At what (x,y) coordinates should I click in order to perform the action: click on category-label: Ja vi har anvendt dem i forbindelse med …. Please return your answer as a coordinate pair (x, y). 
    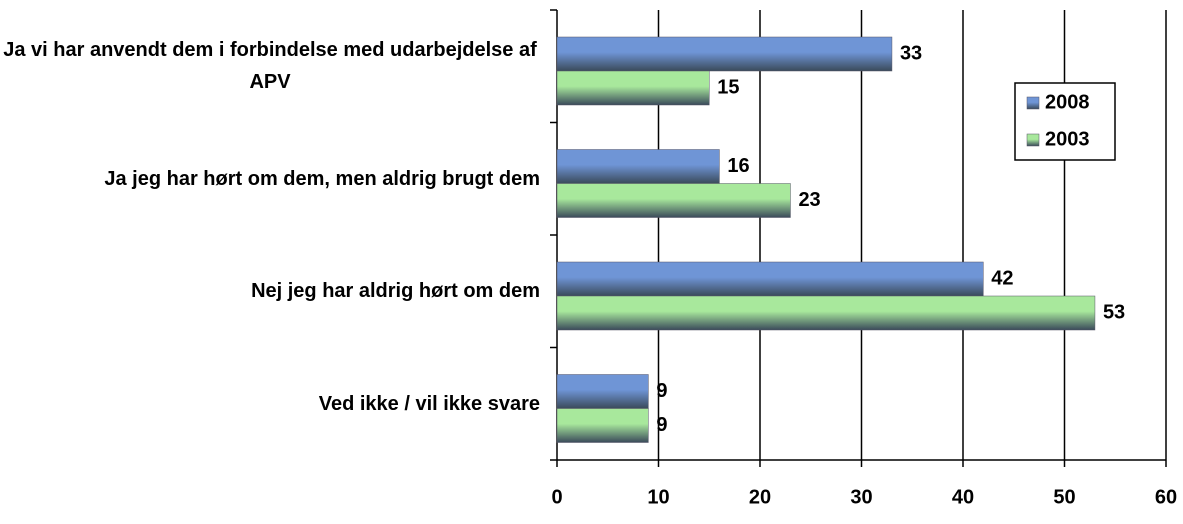
    Looking at the image, I should click on (270, 66).